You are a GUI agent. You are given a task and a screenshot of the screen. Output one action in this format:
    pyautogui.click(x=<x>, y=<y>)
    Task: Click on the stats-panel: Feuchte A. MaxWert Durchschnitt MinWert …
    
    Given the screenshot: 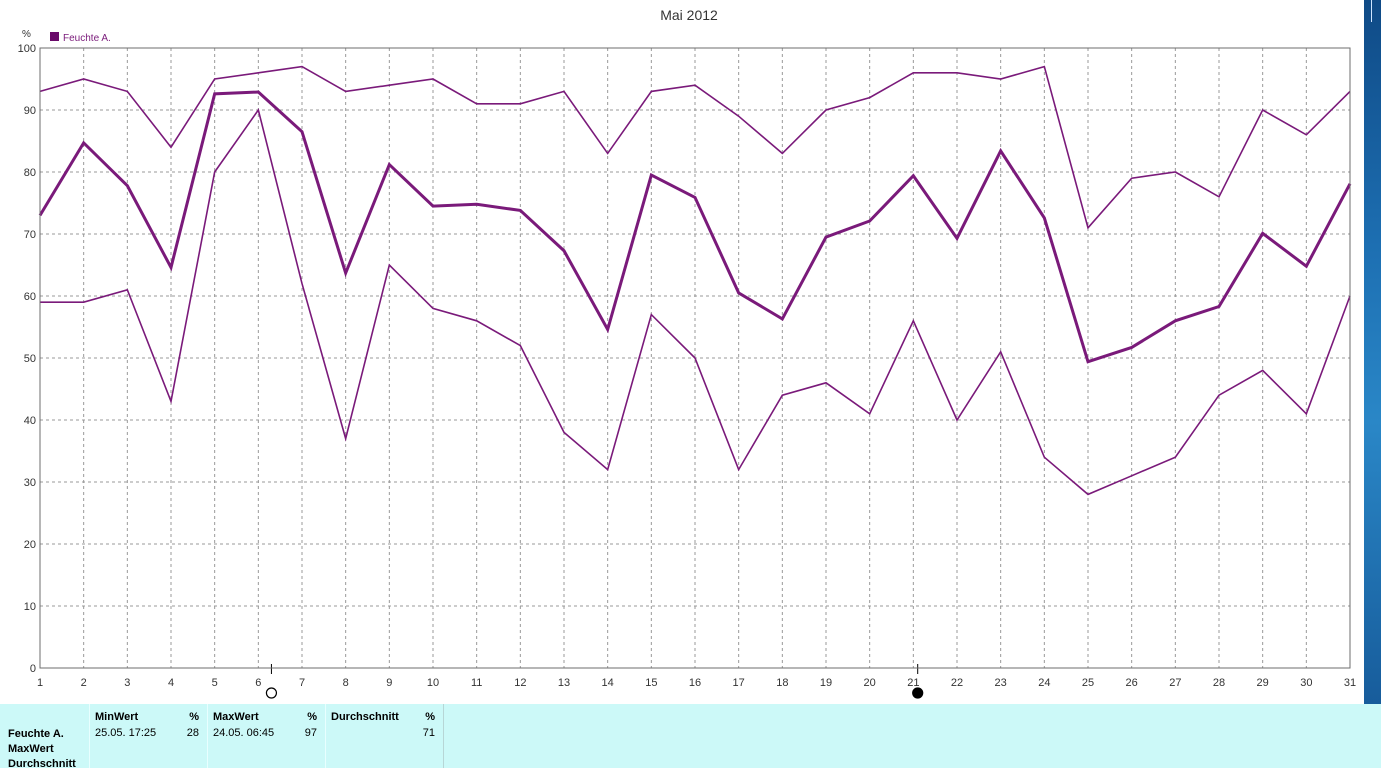 What is the action you would take?
    pyautogui.click(x=690, y=737)
    